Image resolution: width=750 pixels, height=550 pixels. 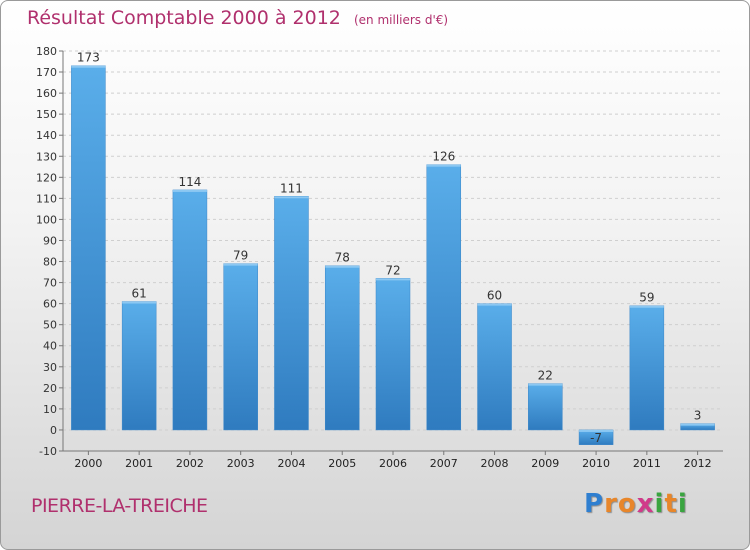 I want to click on logo-letter: r, so click(x=611, y=504).